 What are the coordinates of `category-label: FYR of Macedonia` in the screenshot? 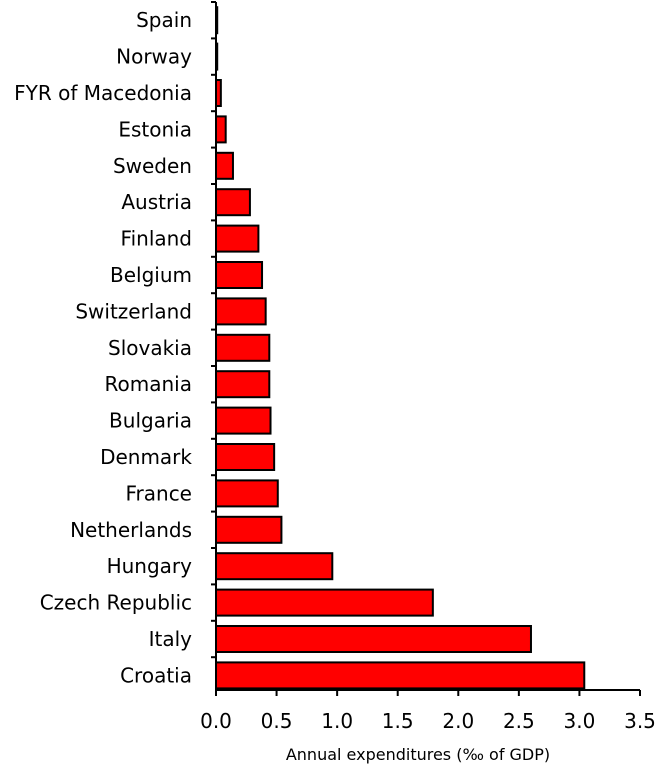 It's located at (103, 93).